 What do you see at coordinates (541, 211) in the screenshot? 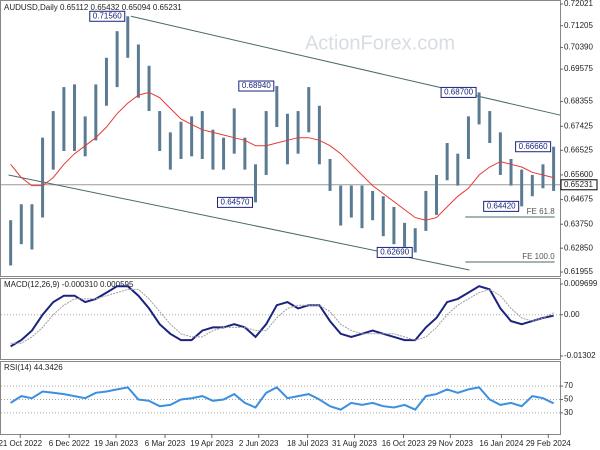
I see `level-label: FE 61.8` at bounding box center [541, 211].